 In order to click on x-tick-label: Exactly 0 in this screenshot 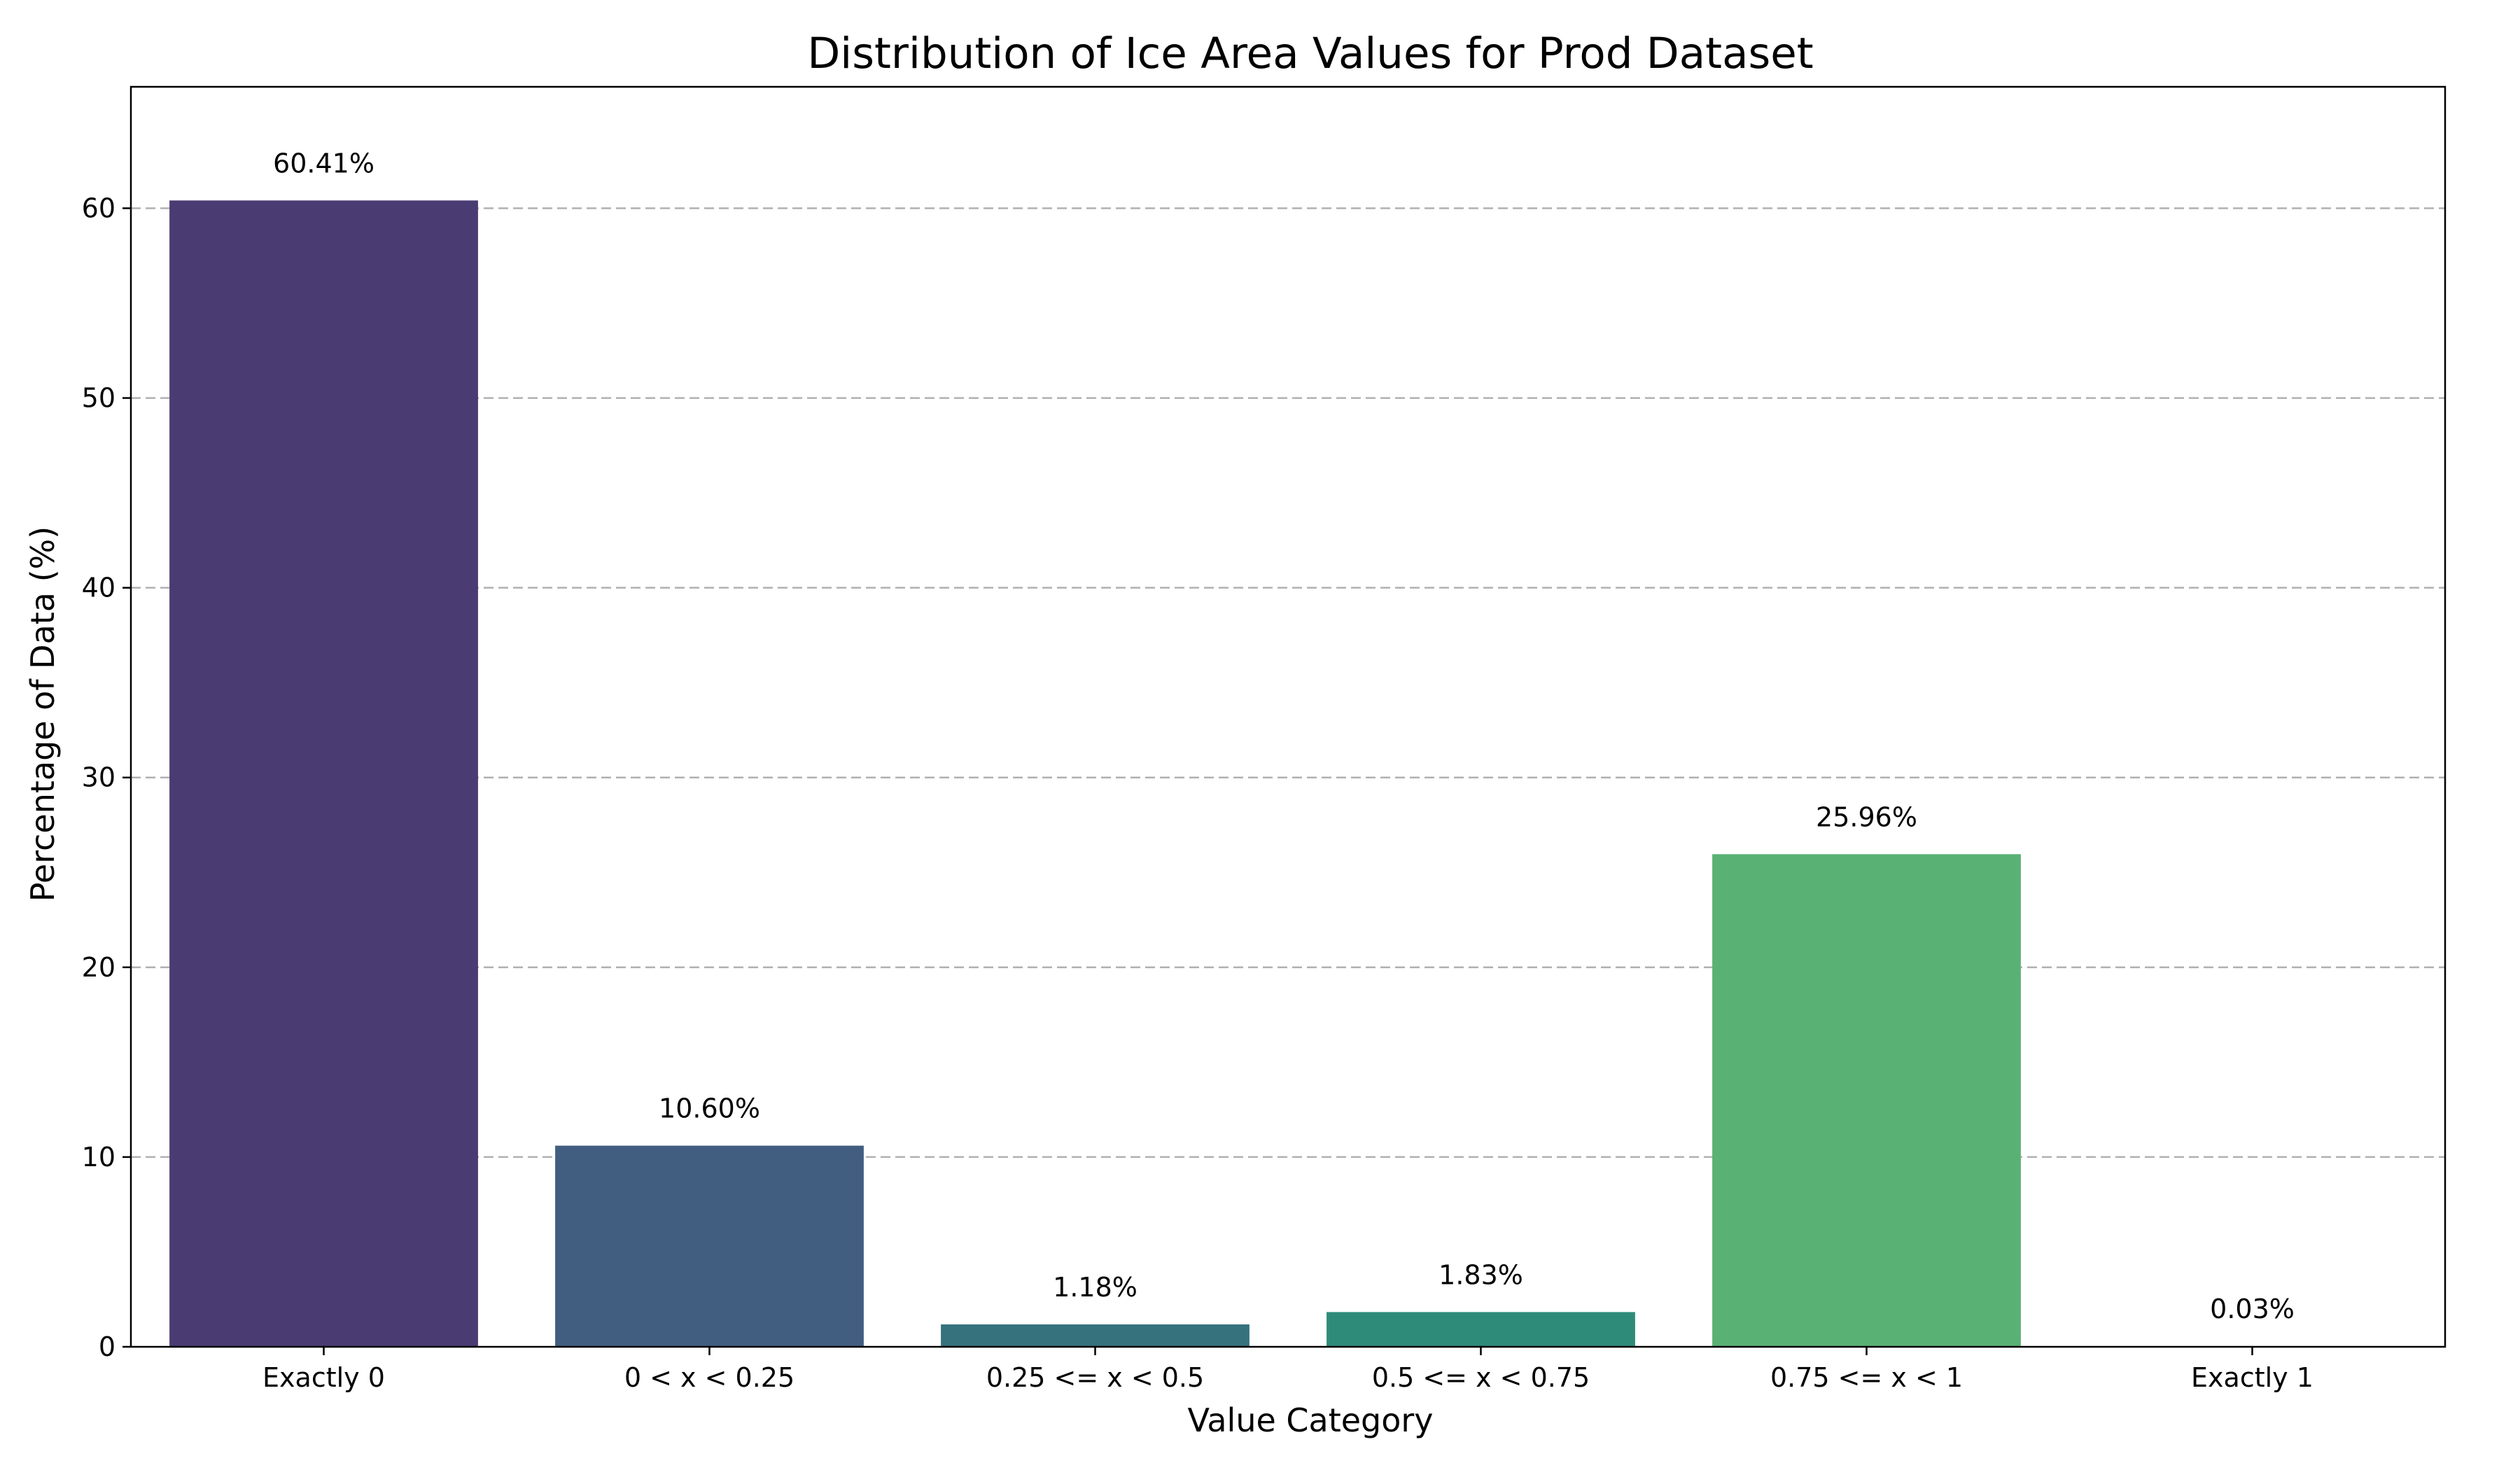, I will do `click(323, 1377)`.